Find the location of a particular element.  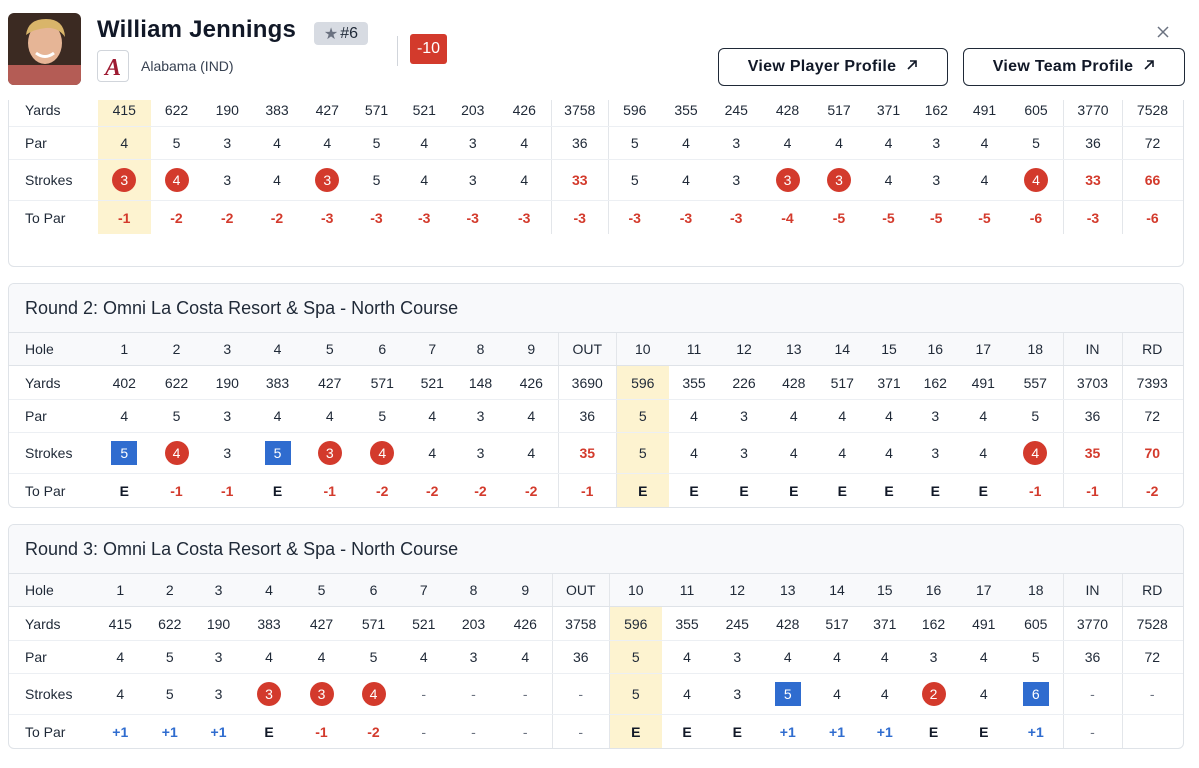

svg-text: A is located at coordinates (112, 68).